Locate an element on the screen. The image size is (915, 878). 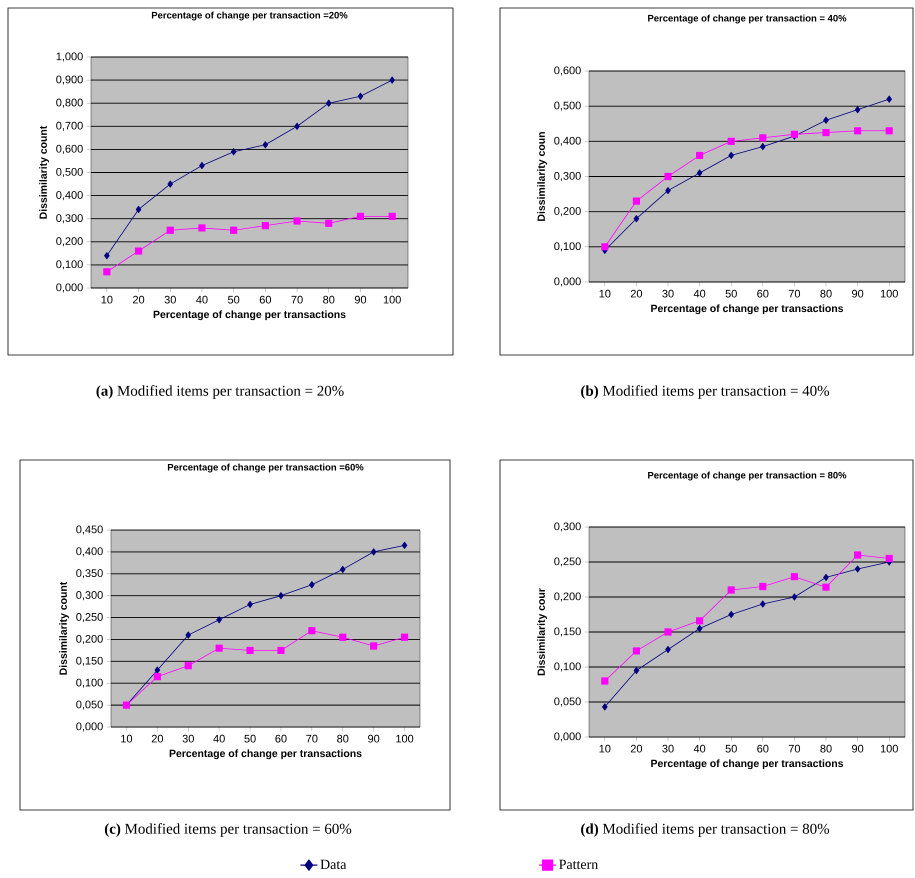
chart-title: Percentage of change per transaction =60% is located at coordinates (266, 468).